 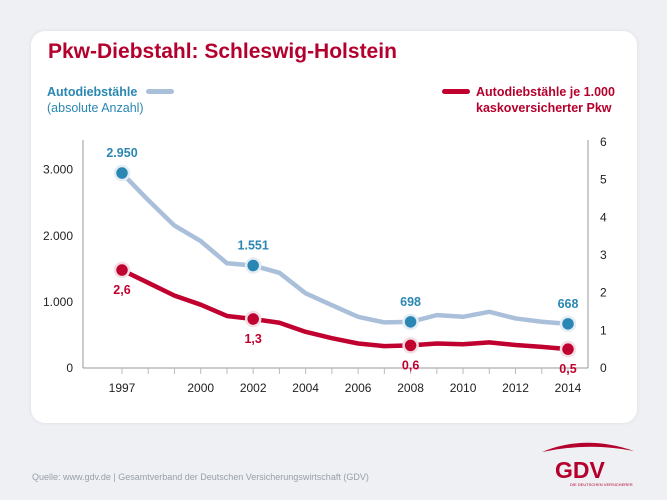 I want to click on y-right-tick-label: 1, so click(x=603, y=330).